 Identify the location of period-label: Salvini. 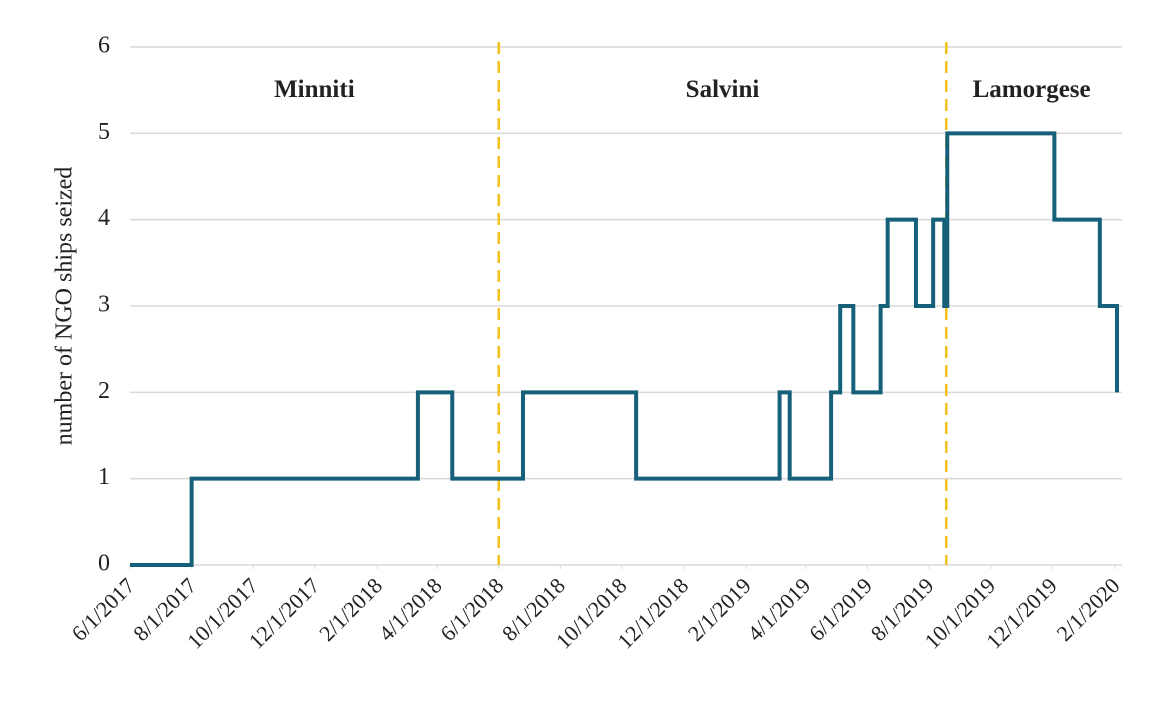
(723, 89).